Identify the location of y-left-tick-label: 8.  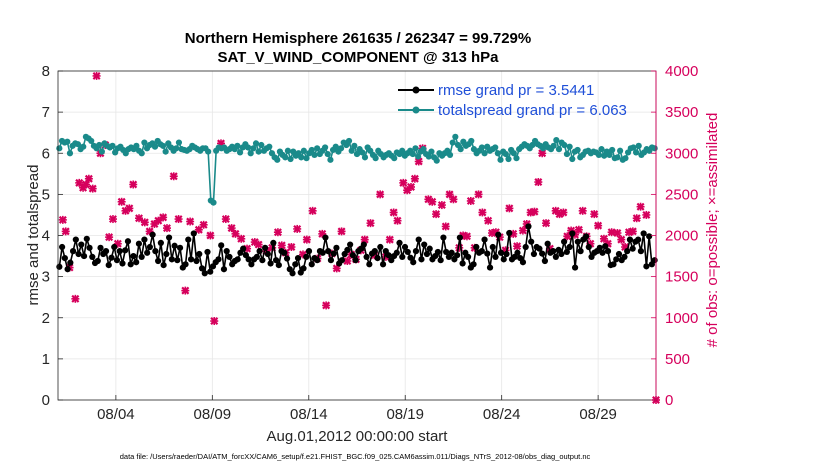
(46, 71).